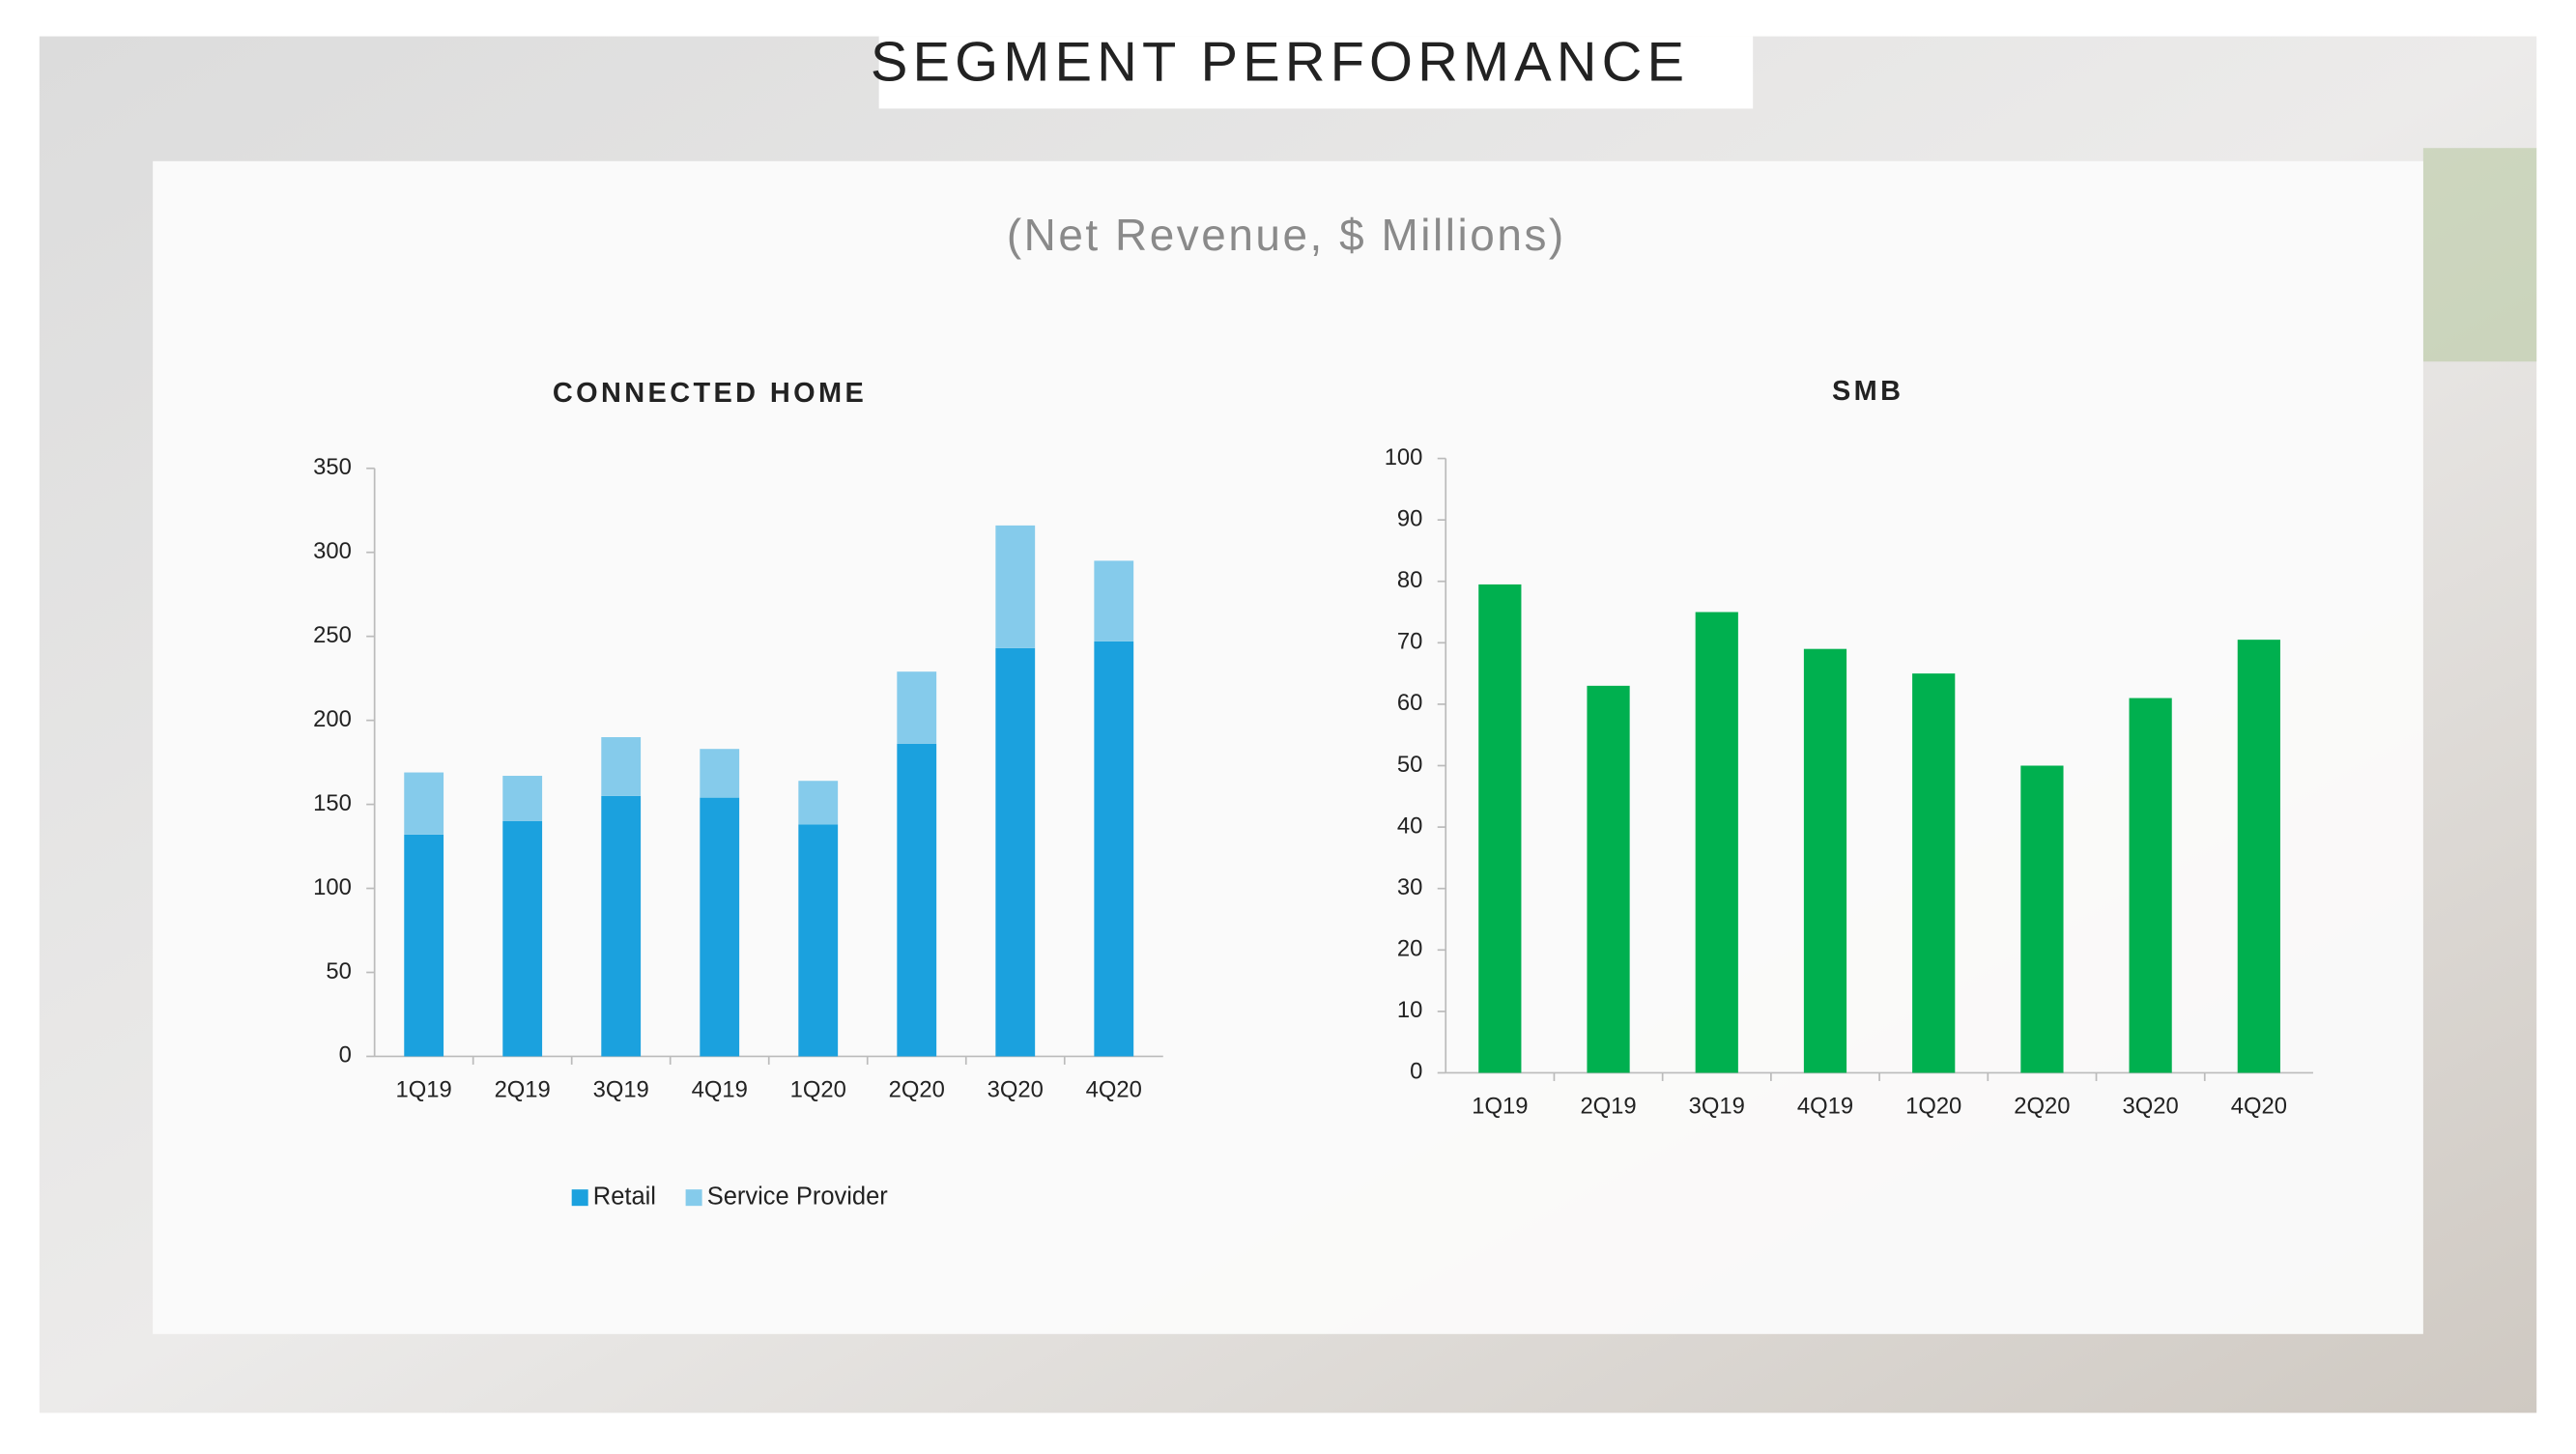  What do you see at coordinates (1287, 235) in the screenshot?
I see `page-subtitle: (Net Revenue, $ Millions)` at bounding box center [1287, 235].